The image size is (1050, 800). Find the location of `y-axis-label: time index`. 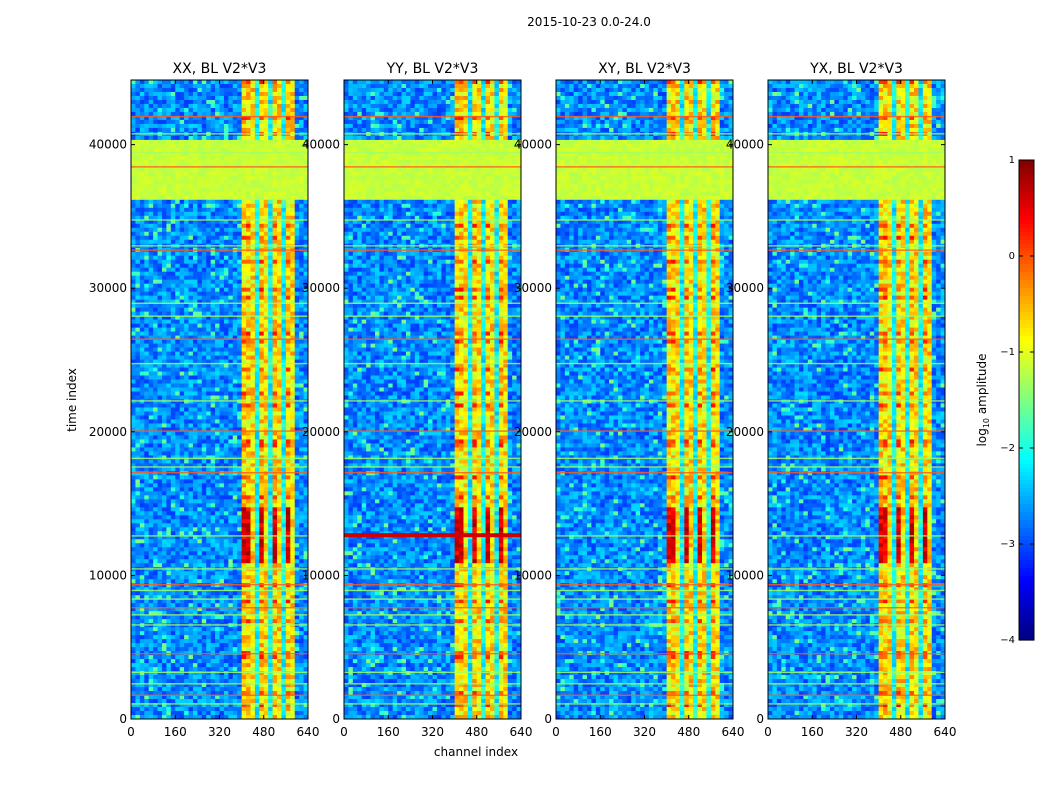

y-axis-label: time index is located at coordinates (72, 400).